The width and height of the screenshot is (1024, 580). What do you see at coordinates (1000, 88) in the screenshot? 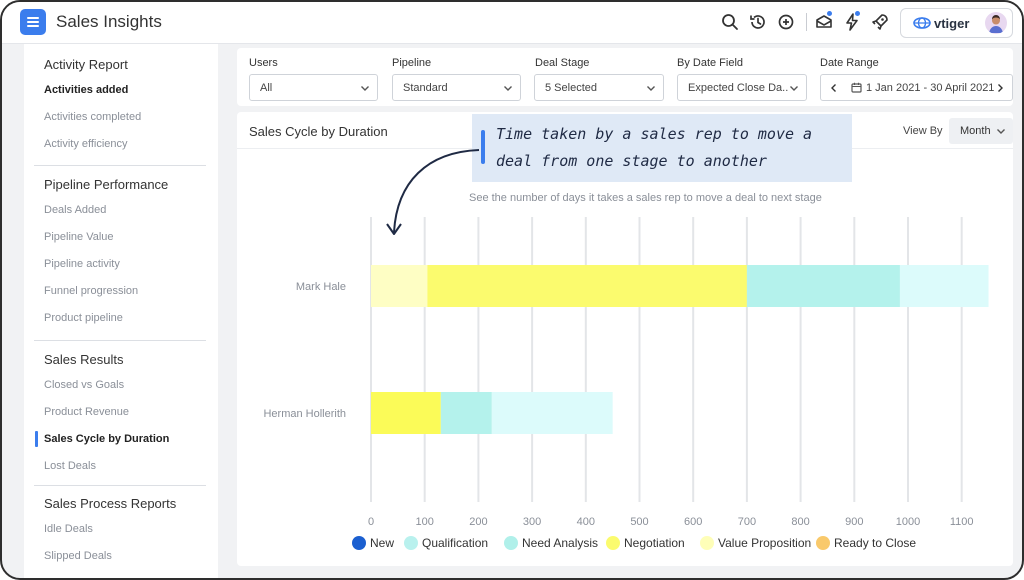
I see `chevron-right-icon` at bounding box center [1000, 88].